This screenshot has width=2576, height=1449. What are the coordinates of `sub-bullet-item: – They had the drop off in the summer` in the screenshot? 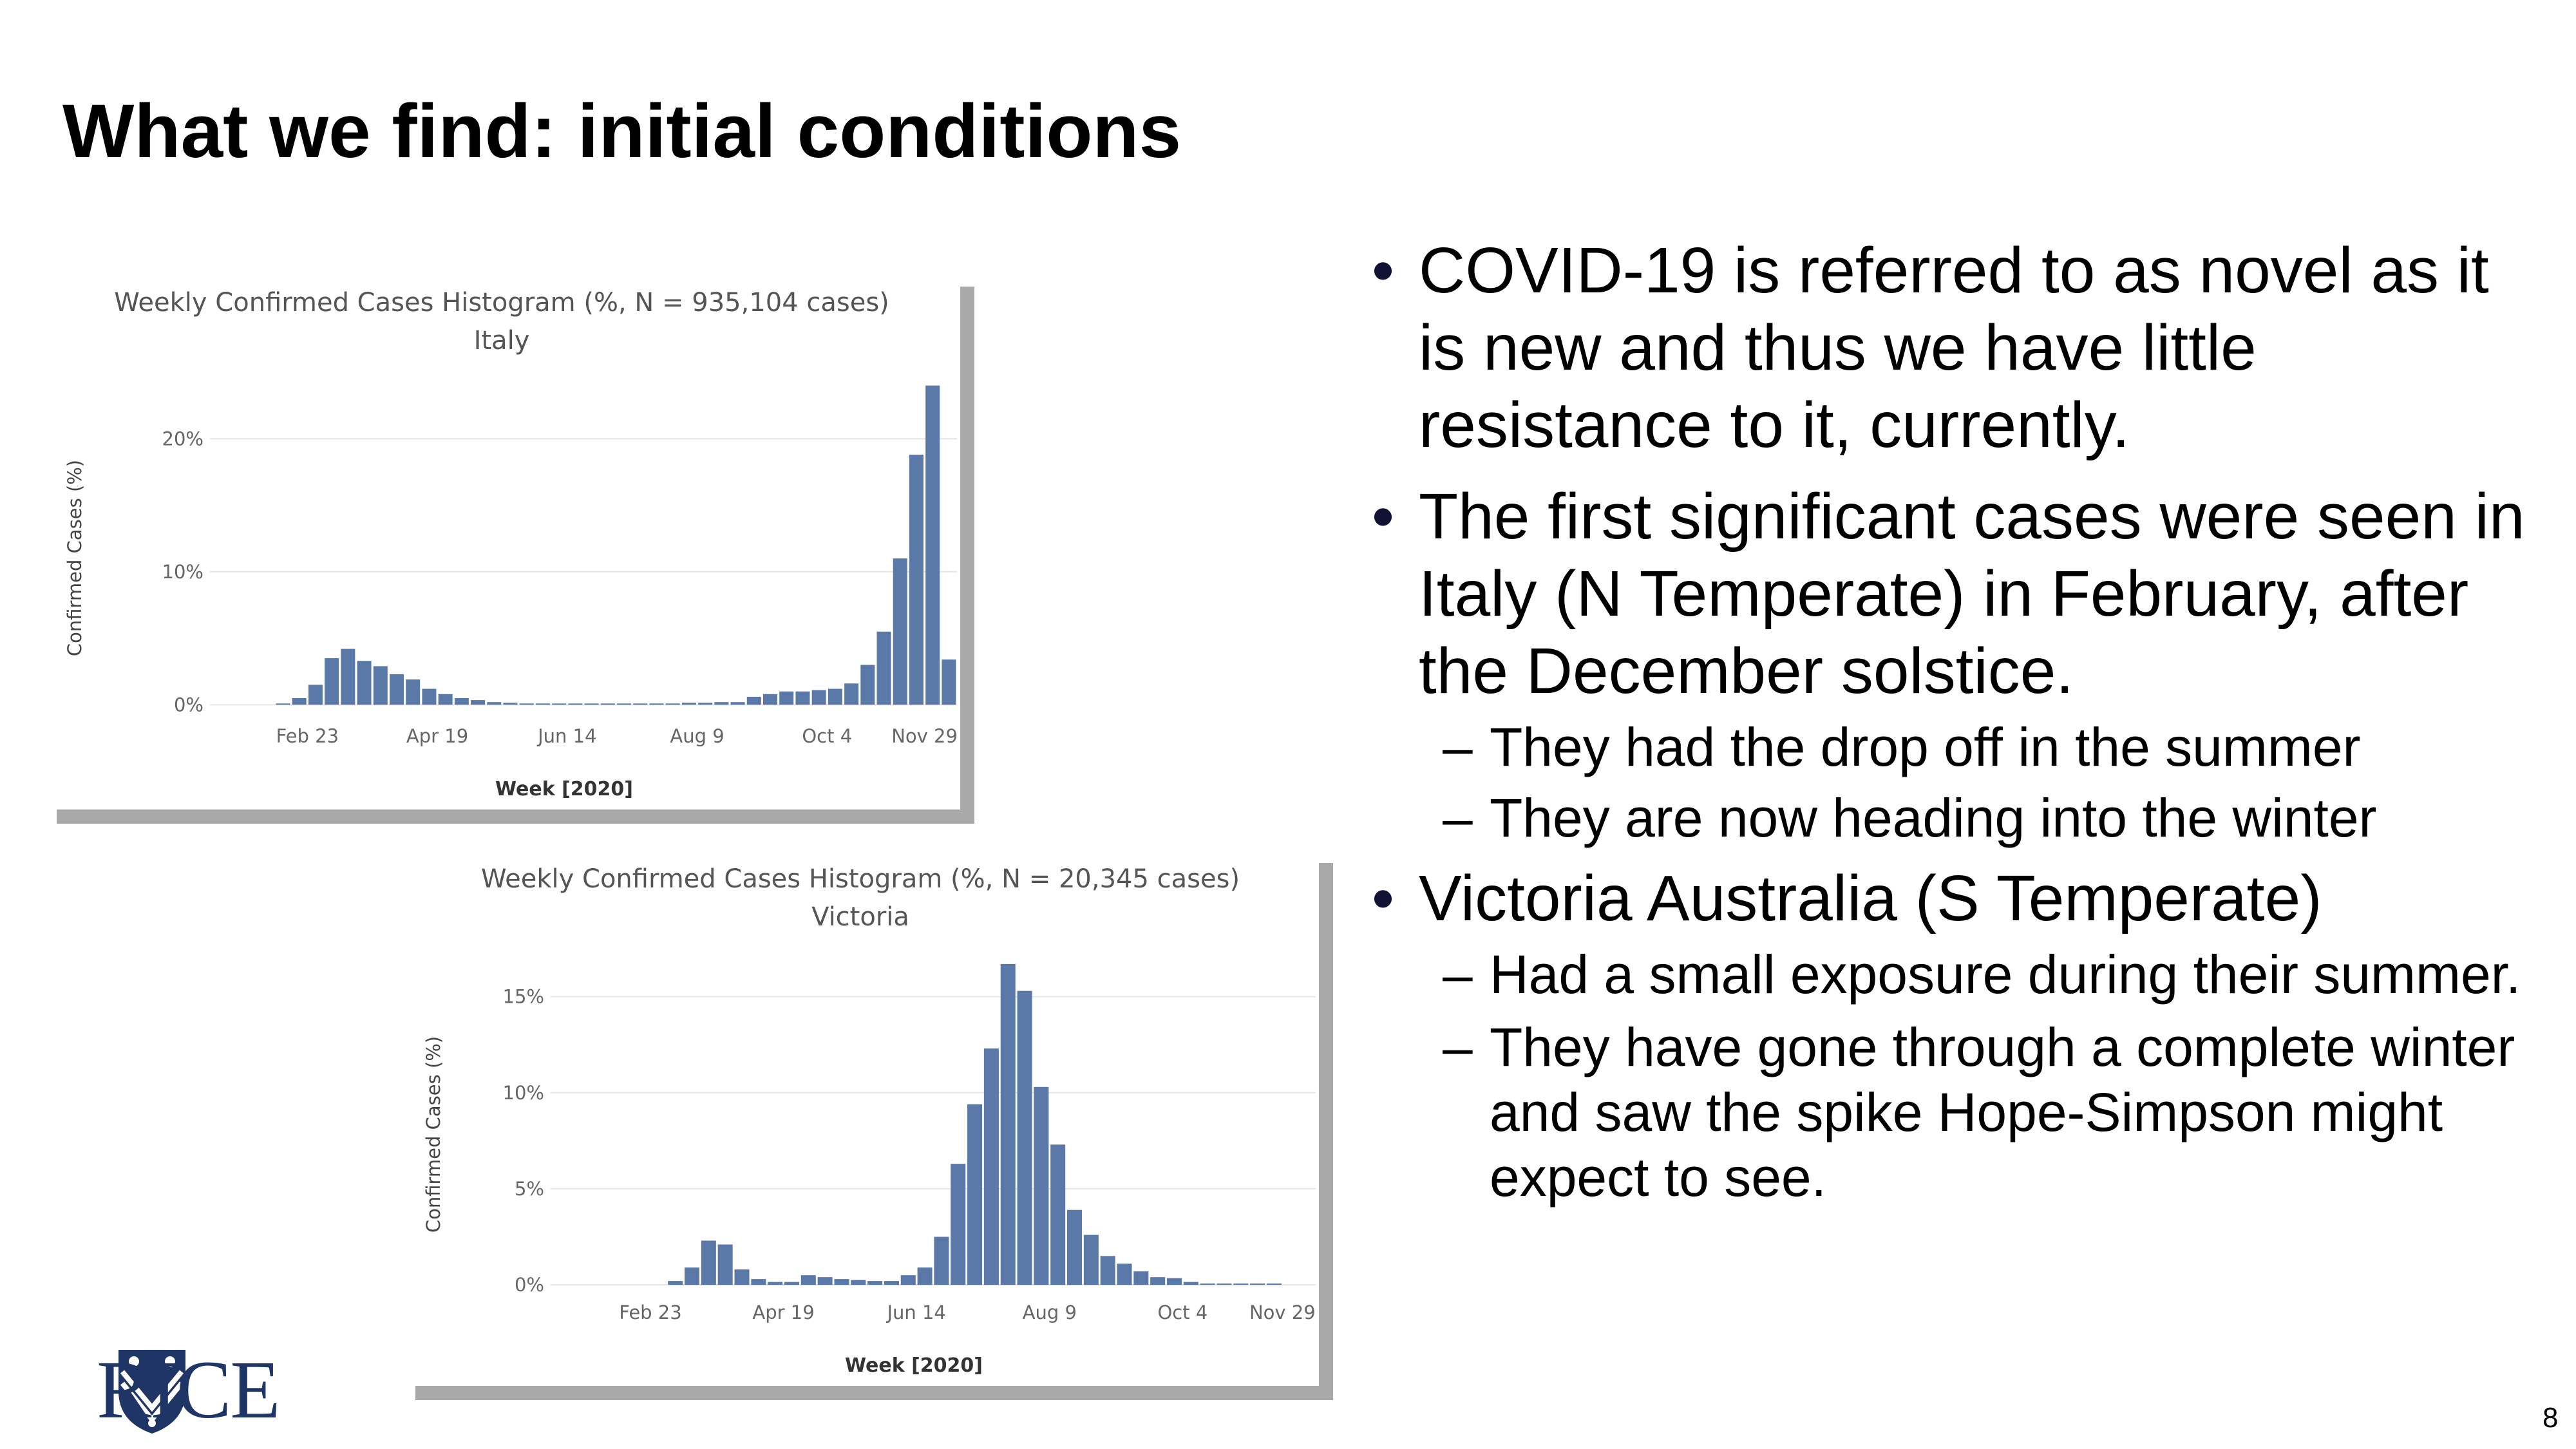 It's located at (1958, 748).